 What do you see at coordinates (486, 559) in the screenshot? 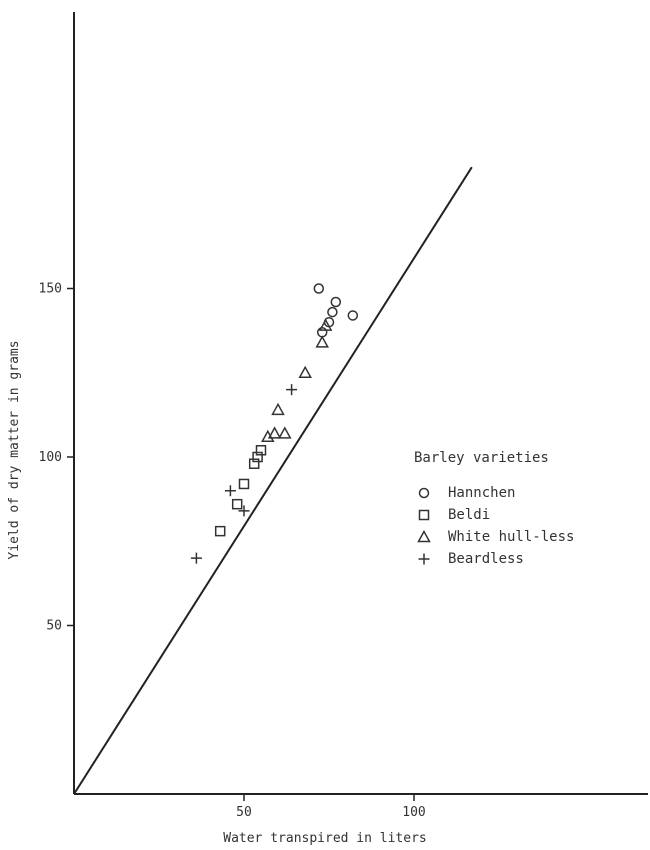
I see `legend-entry: Beardless` at bounding box center [486, 559].